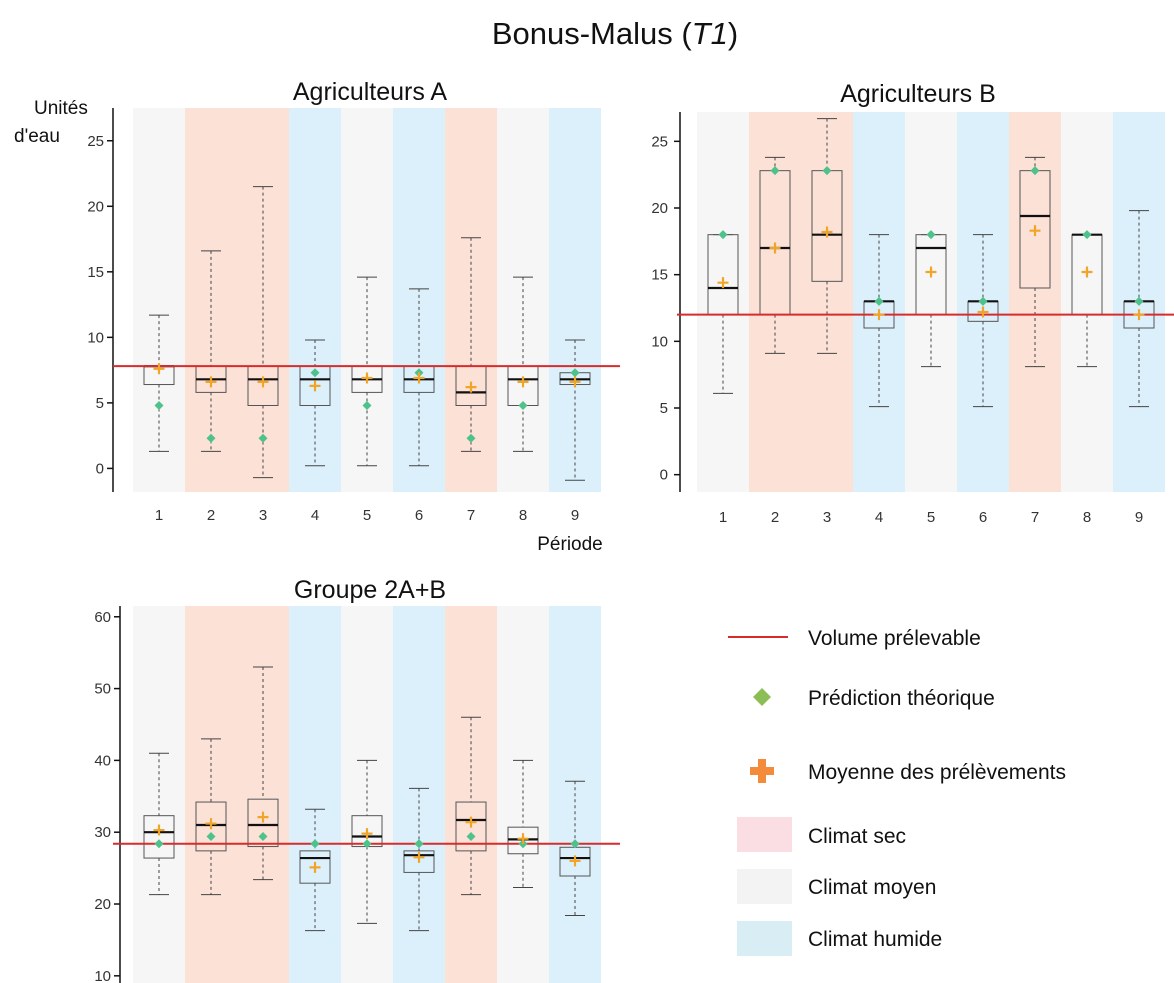 This screenshot has width=1174, height=983. Describe the element at coordinates (102, 689) in the screenshot. I see `y-tick-label: 50` at that location.